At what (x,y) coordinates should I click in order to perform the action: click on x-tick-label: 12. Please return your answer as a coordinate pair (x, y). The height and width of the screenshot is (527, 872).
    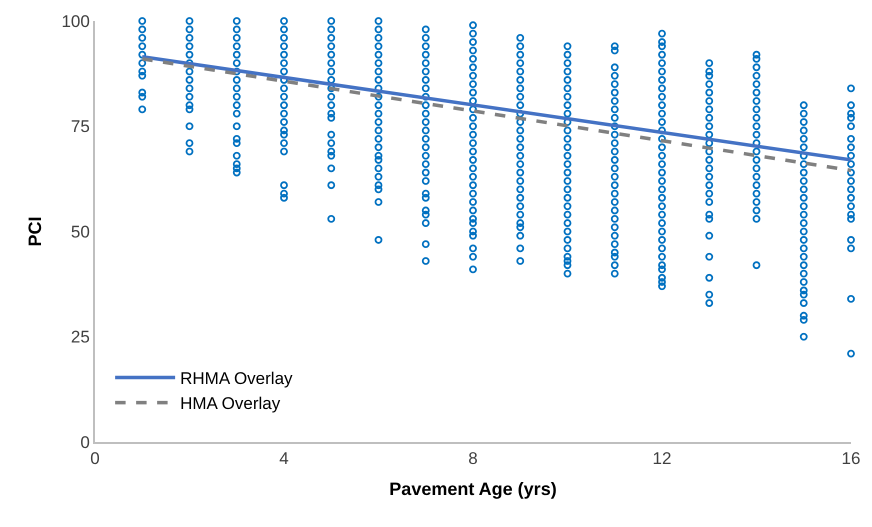
    Looking at the image, I should click on (662, 458).